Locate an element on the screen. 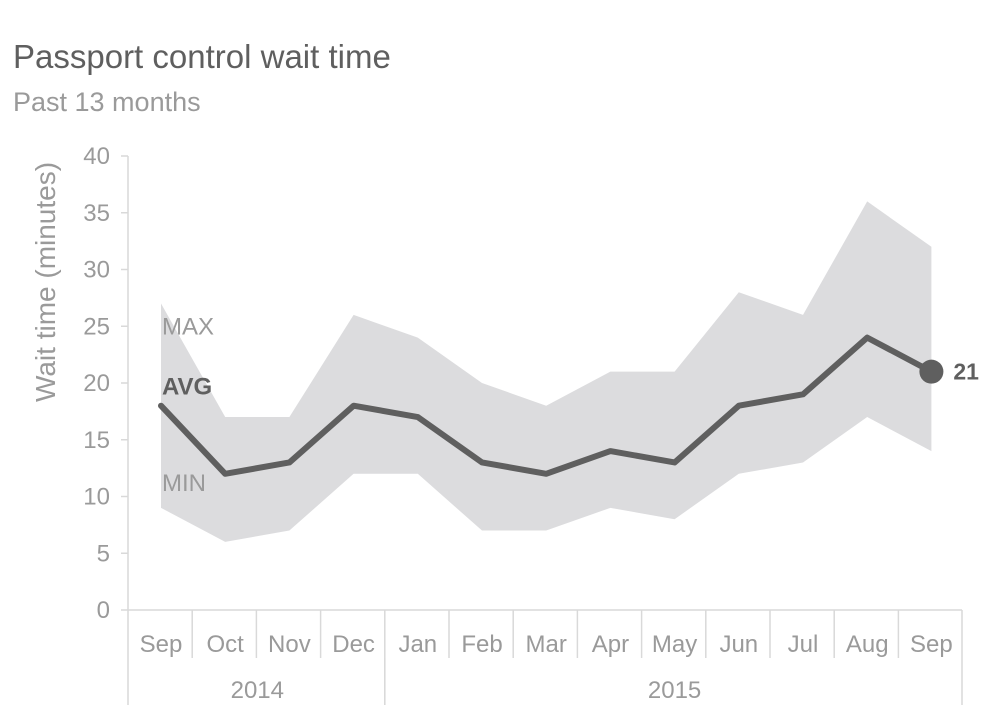  y-tick-label: 20 is located at coordinates (96, 383).